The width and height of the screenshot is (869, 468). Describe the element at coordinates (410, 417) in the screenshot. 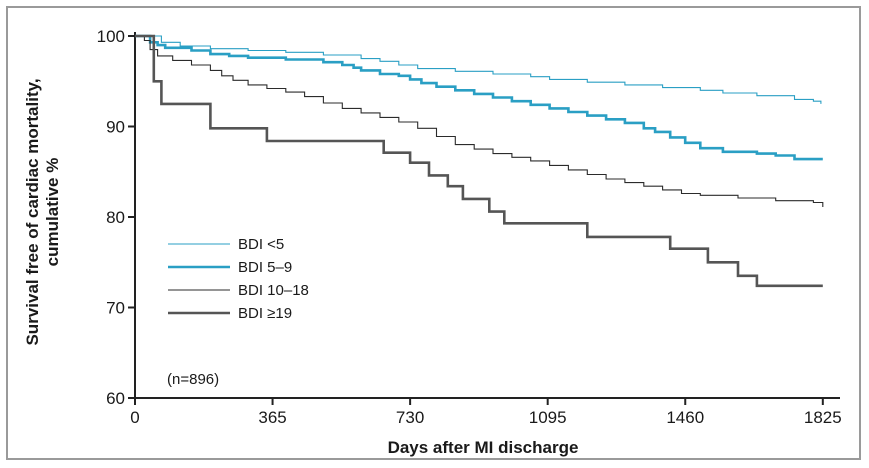

I see `x-tick-label: 730` at that location.